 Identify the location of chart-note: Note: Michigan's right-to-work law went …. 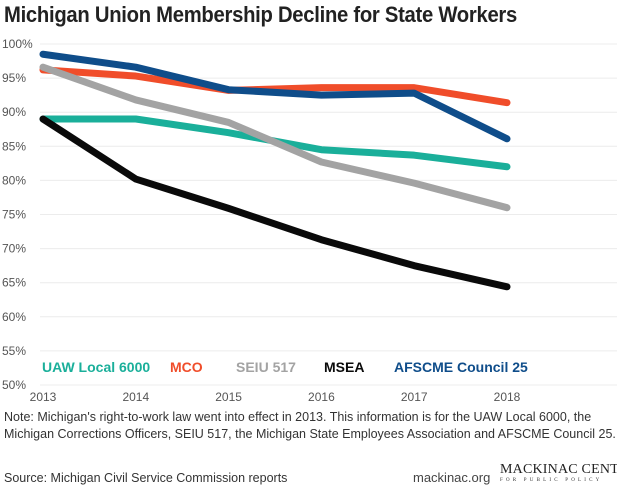
(310, 425).